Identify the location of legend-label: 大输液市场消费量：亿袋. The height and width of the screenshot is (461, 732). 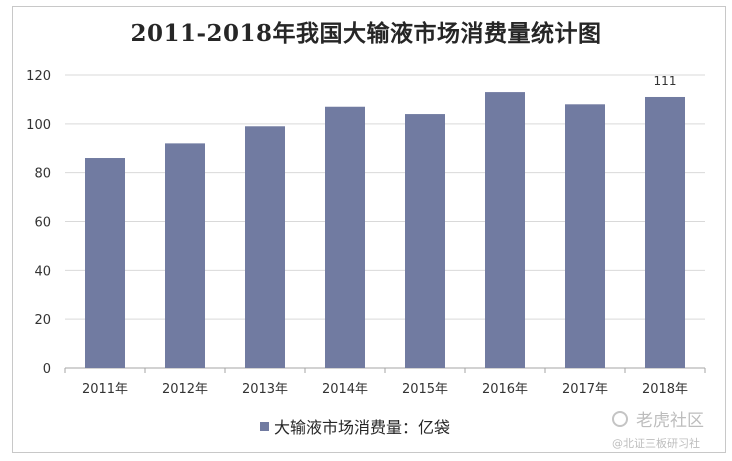
(362, 427).